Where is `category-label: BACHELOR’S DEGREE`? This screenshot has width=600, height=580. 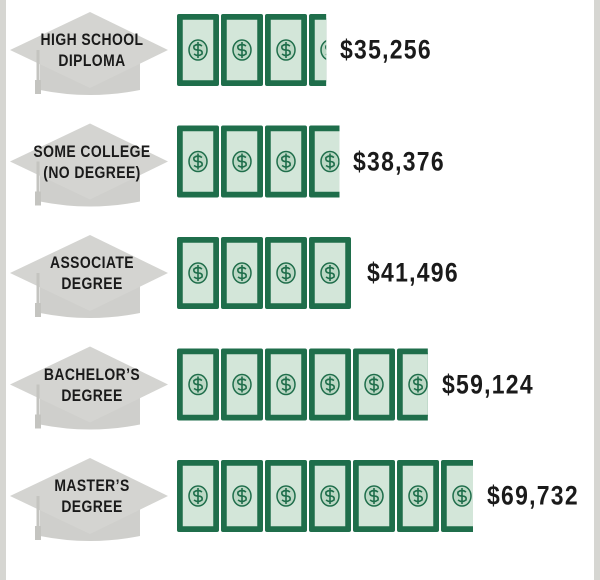 category-label: BACHELOR’S DEGREE is located at coordinates (92, 384).